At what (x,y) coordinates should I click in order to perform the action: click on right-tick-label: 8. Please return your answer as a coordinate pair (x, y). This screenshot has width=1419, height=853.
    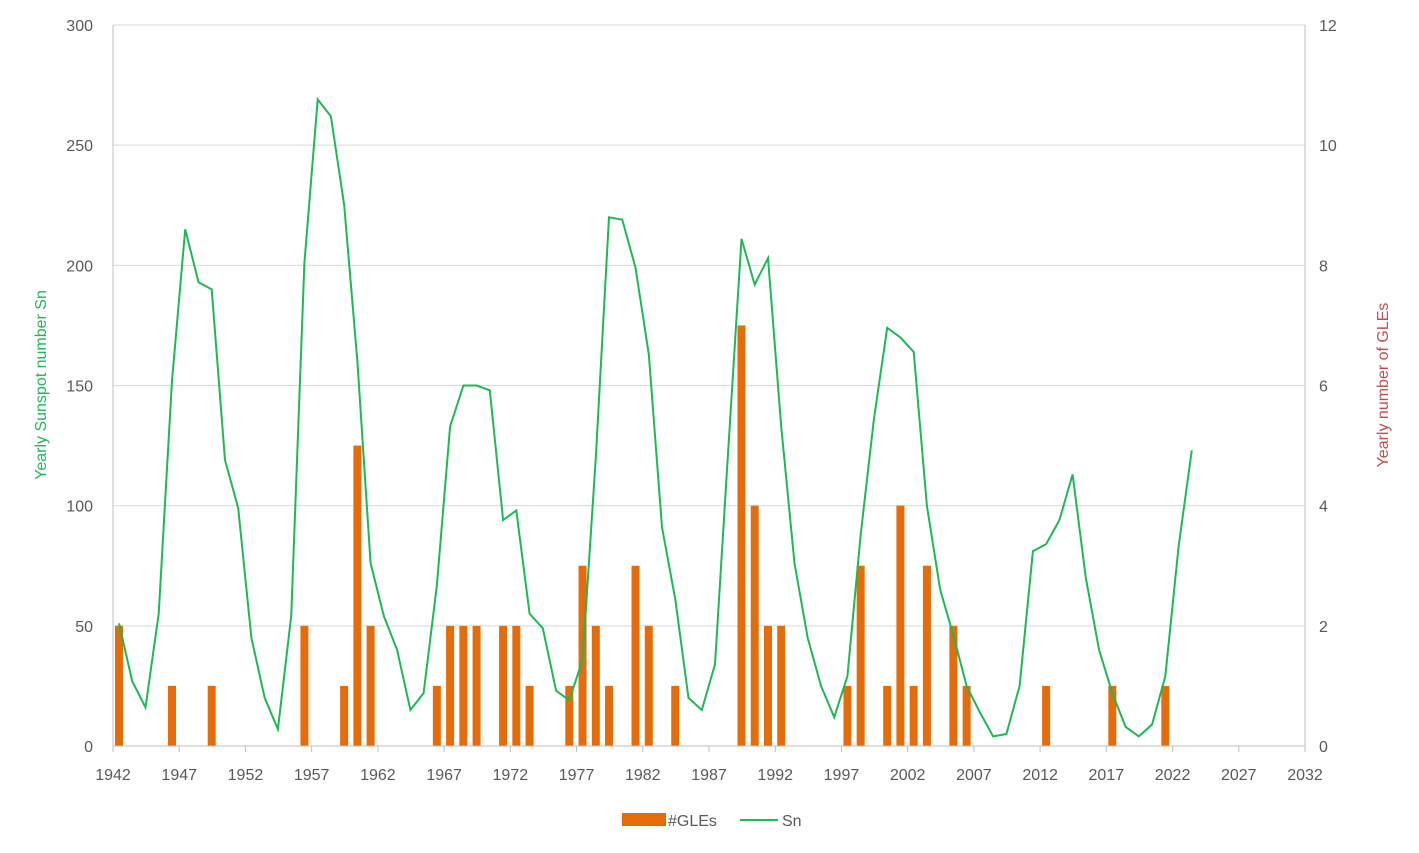
    Looking at the image, I should click on (1323, 266).